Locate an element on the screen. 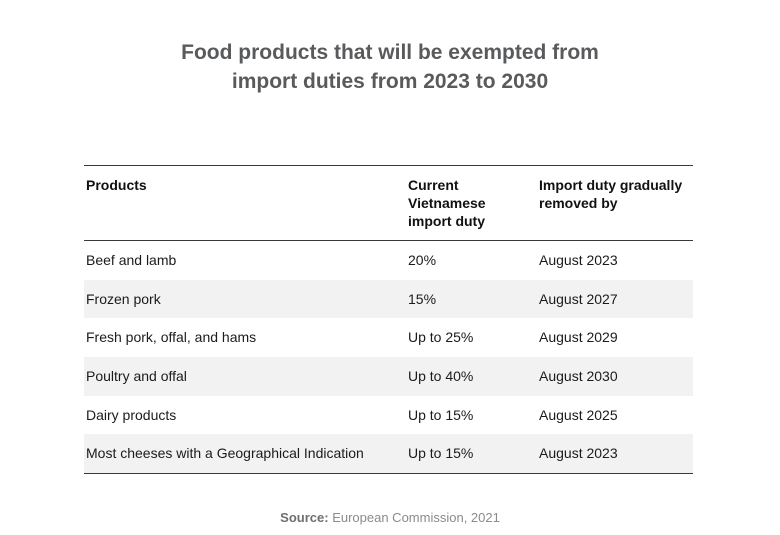  table-row: Beef and lamb 20% August 2023 is located at coordinates (388, 260).